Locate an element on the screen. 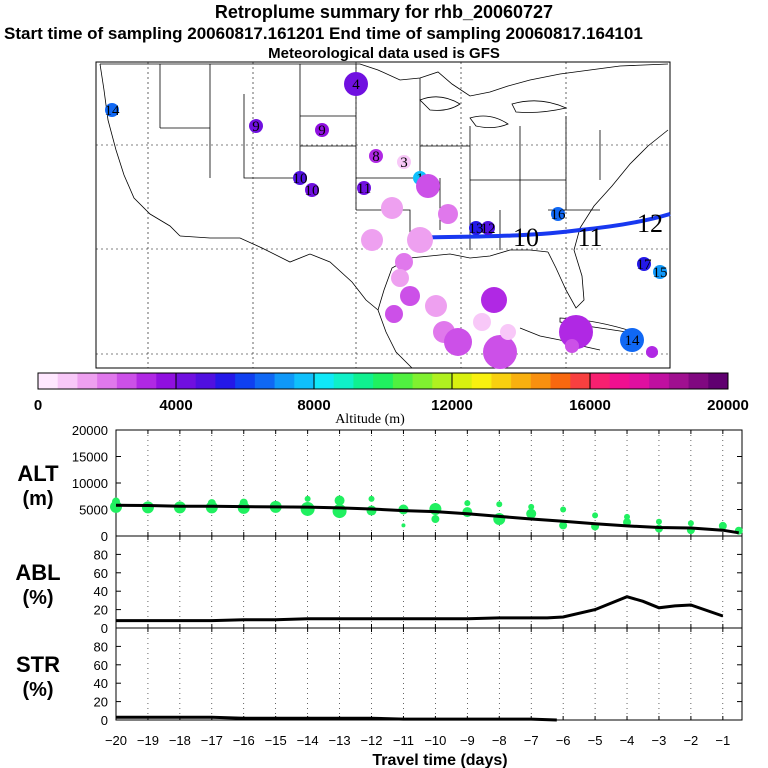 This screenshot has width=768, height=768. altitude-colorbar: 0 4000 8000 12000 16000 20000 Altitude (m) is located at coordinates (391, 399).